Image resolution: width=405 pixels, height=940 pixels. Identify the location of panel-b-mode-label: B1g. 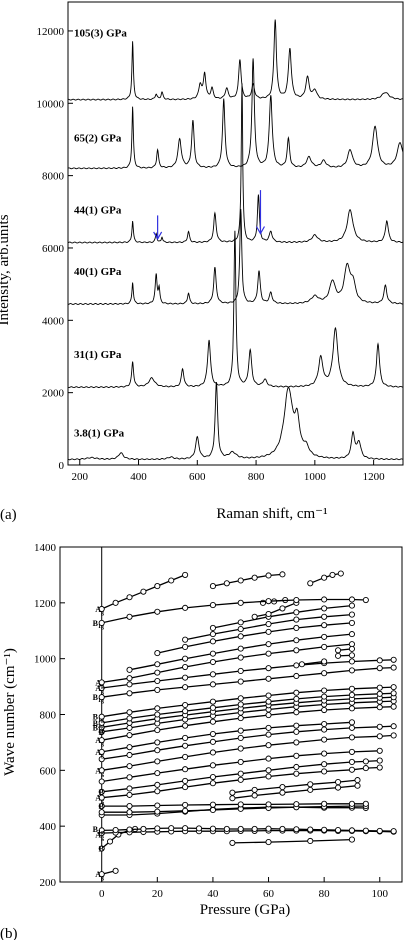
(98, 624).